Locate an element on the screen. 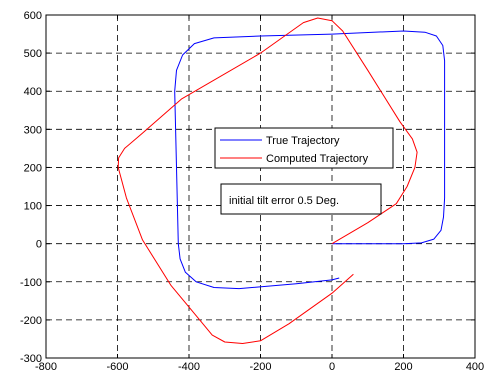  x-tick-label: -400 is located at coordinates (189, 367).